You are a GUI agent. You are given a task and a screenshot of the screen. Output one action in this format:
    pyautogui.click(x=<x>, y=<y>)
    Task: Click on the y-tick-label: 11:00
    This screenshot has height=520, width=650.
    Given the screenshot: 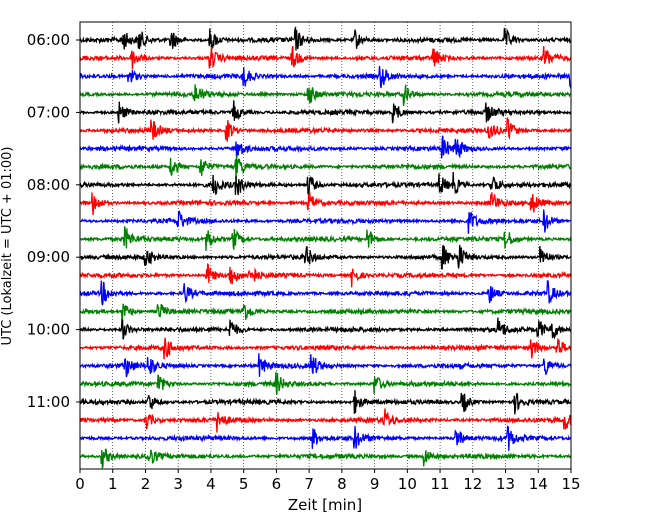 What is the action you would take?
    pyautogui.click(x=48, y=402)
    